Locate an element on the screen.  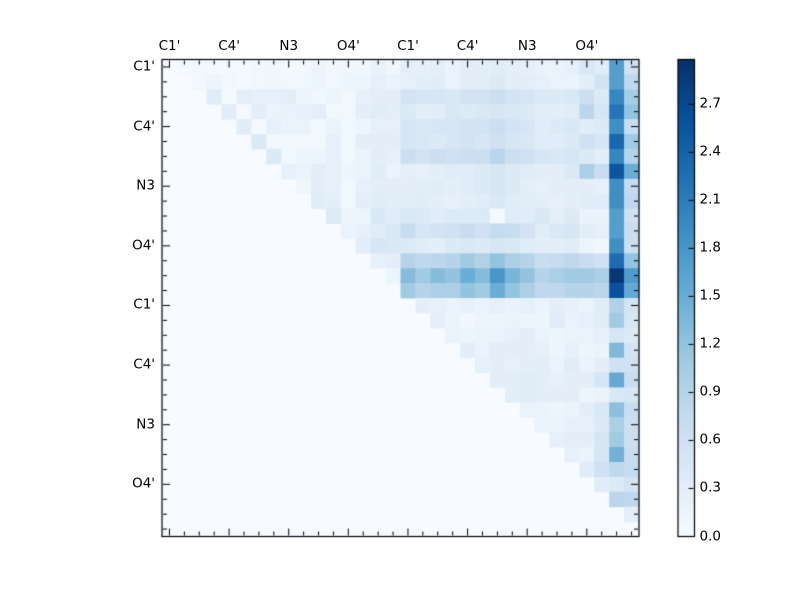
colorbar-tick-label: 1.5 is located at coordinates (710, 295).